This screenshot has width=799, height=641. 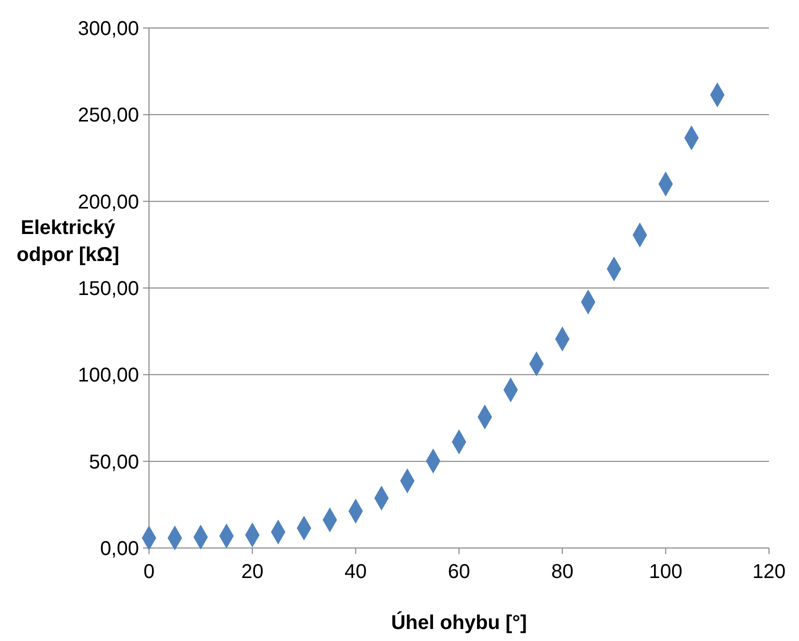 What do you see at coordinates (108, 375) in the screenshot?
I see `y-tick-label: 100,00` at bounding box center [108, 375].